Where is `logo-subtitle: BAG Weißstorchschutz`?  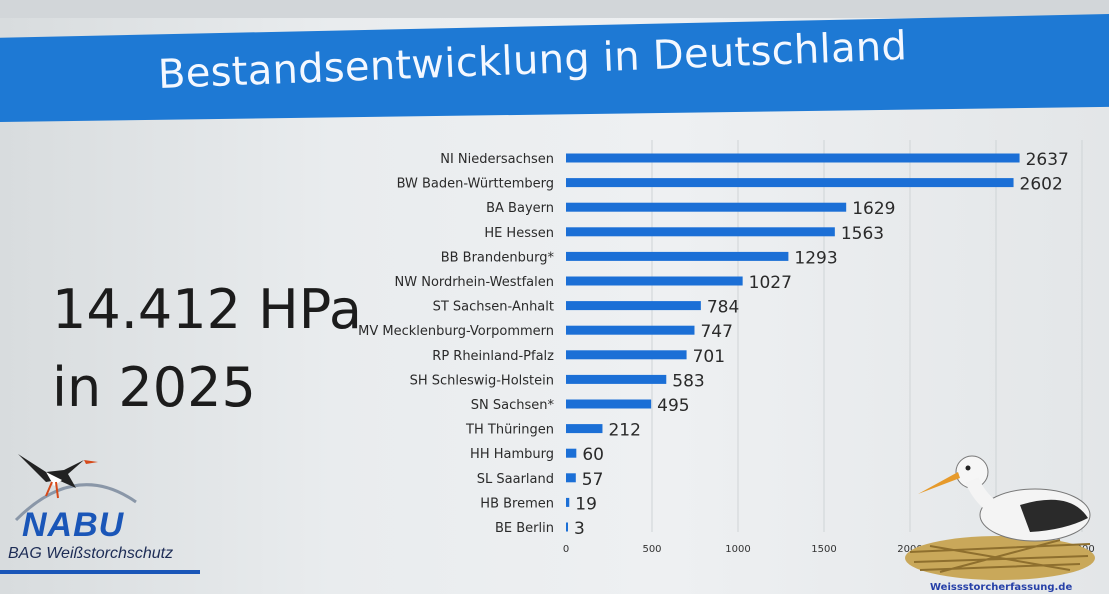
logo-subtitle: BAG Weißstorchschutz is located at coordinates (91, 553).